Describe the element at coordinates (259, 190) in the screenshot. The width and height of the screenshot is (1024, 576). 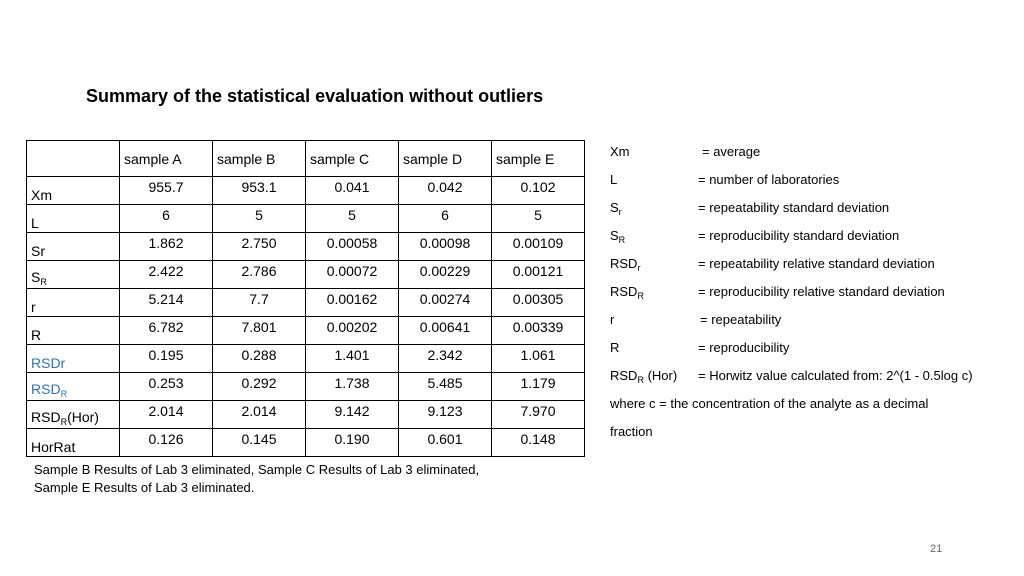
I see `table-cell: 953.1` at that location.